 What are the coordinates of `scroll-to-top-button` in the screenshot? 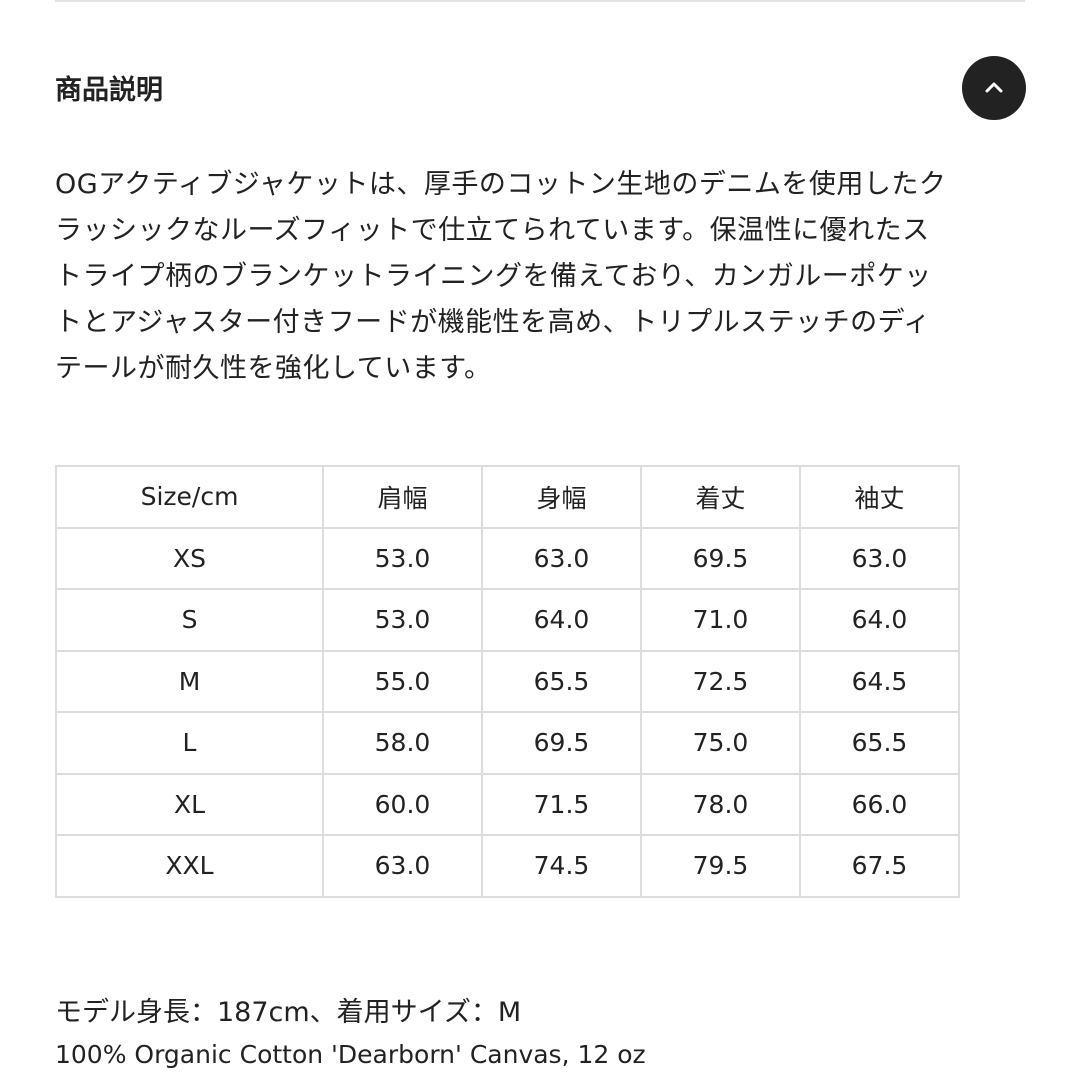 It's located at (994, 88).